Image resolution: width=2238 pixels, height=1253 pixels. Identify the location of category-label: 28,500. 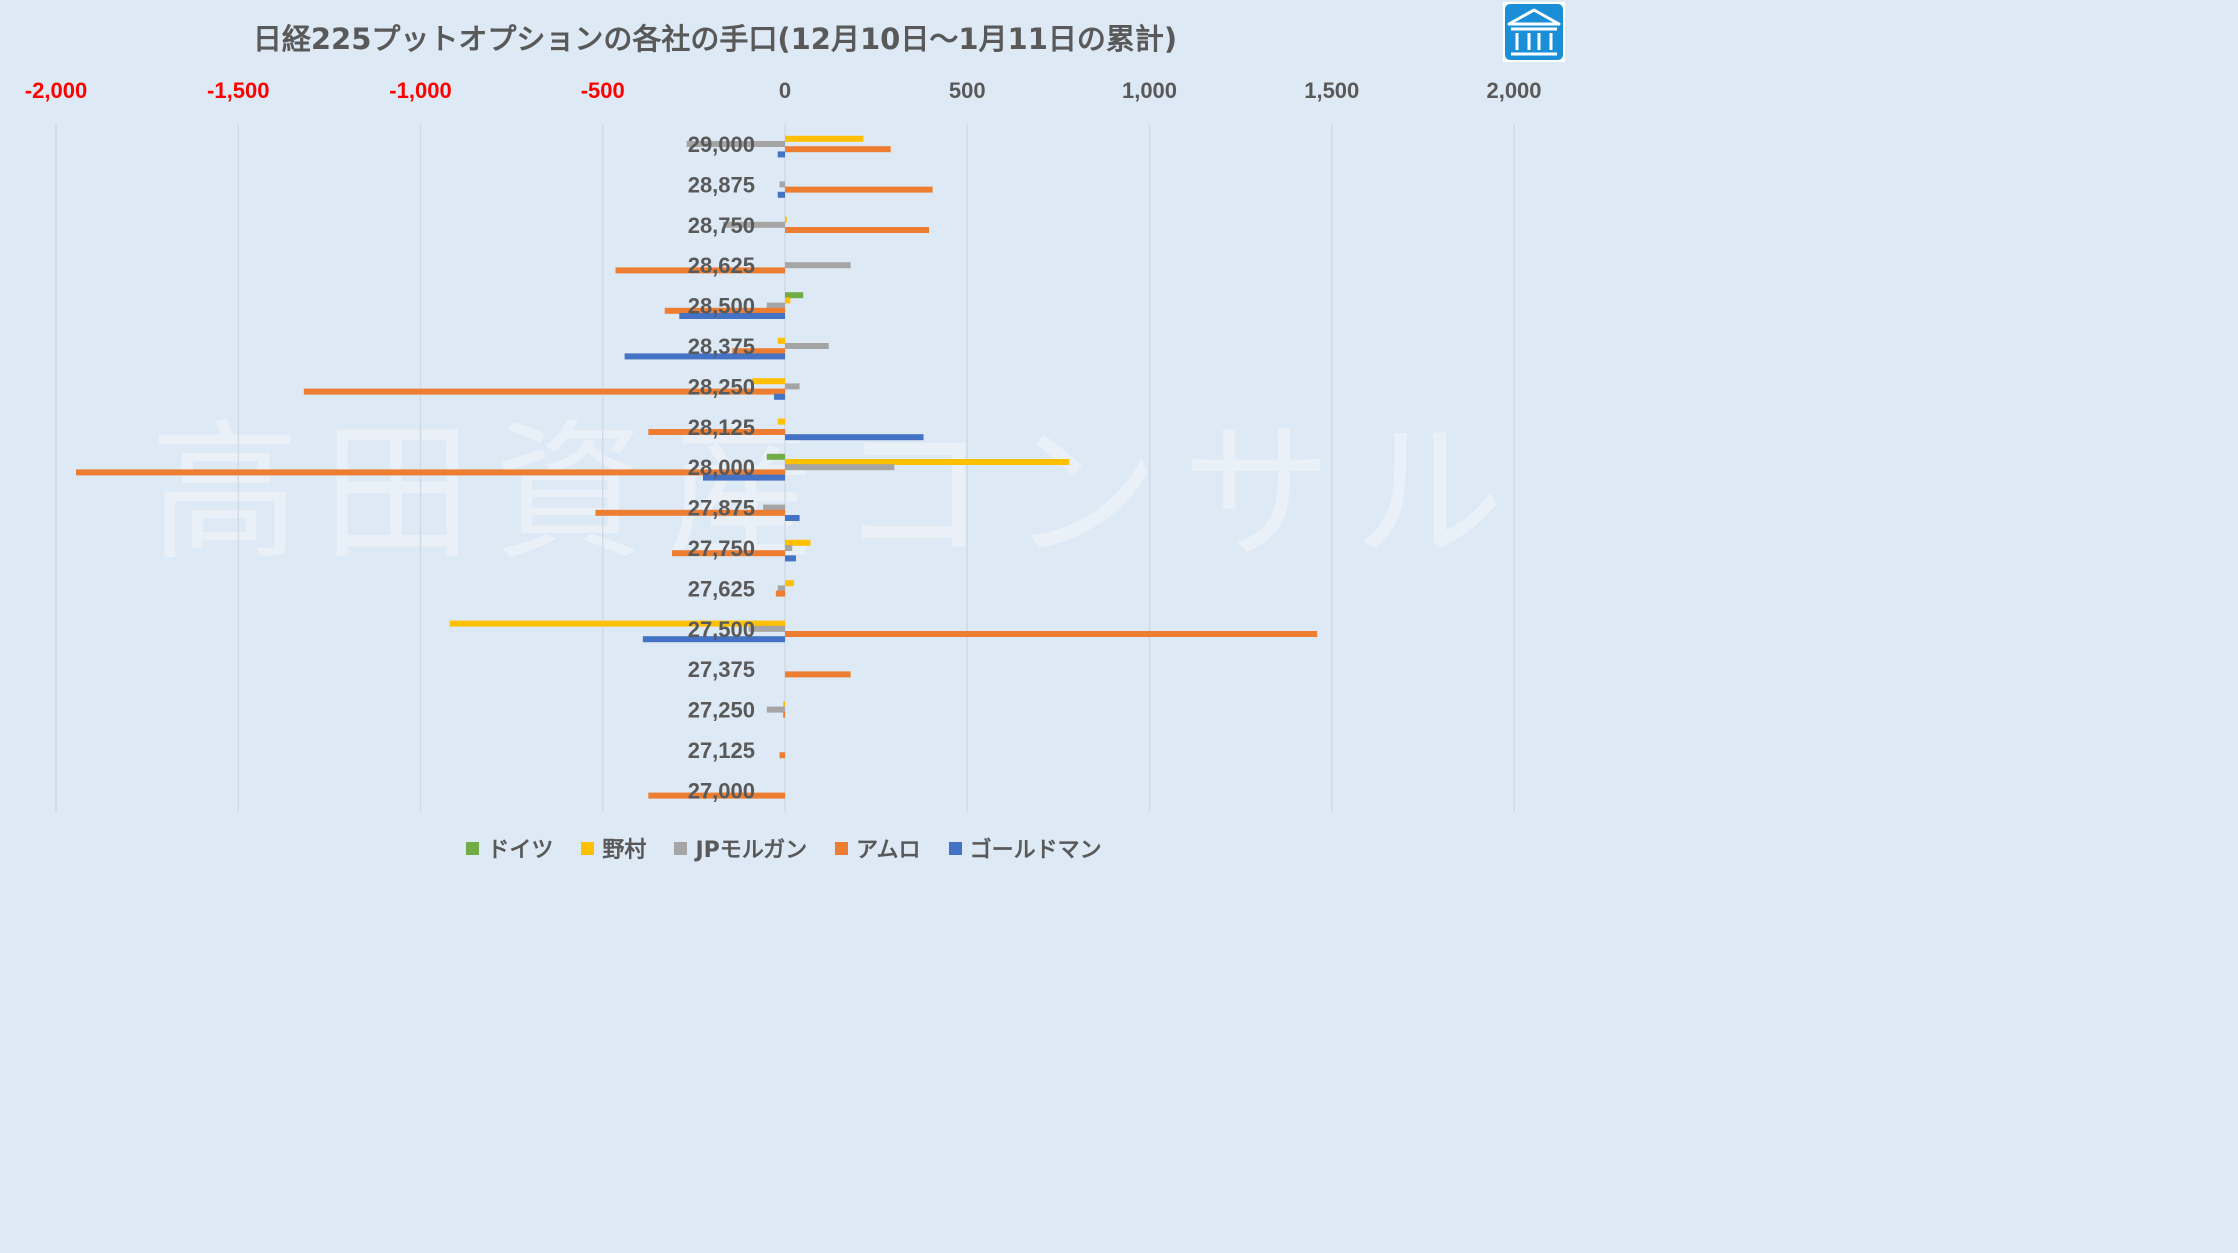
(721, 306).